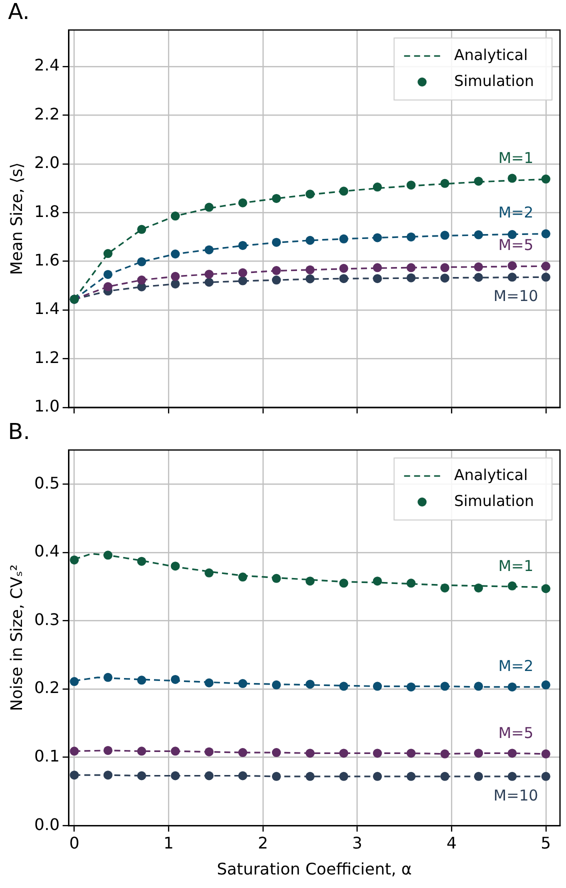  What do you see at coordinates (47, 824) in the screenshot?
I see `y-tick-label: 0.0` at bounding box center [47, 824].